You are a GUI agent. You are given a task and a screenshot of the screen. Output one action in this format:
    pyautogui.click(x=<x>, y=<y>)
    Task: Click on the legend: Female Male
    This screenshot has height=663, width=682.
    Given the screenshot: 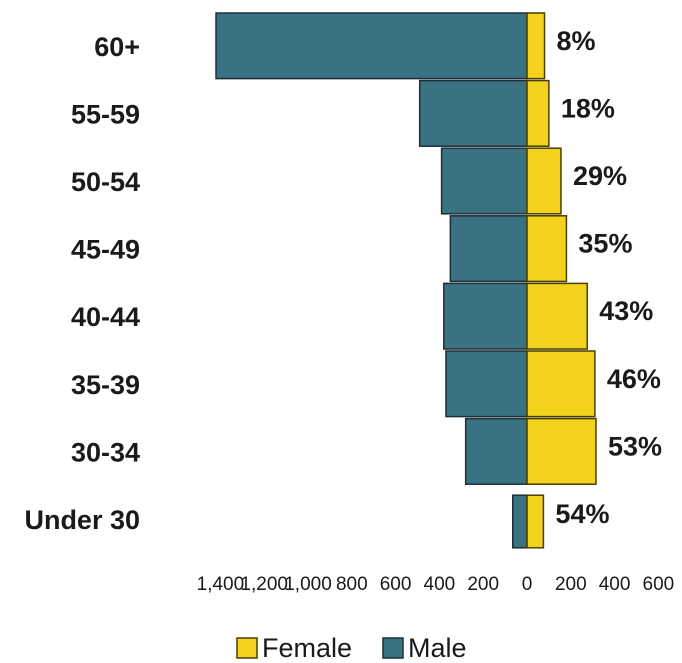 What is the action you would take?
    pyautogui.click(x=351, y=648)
    